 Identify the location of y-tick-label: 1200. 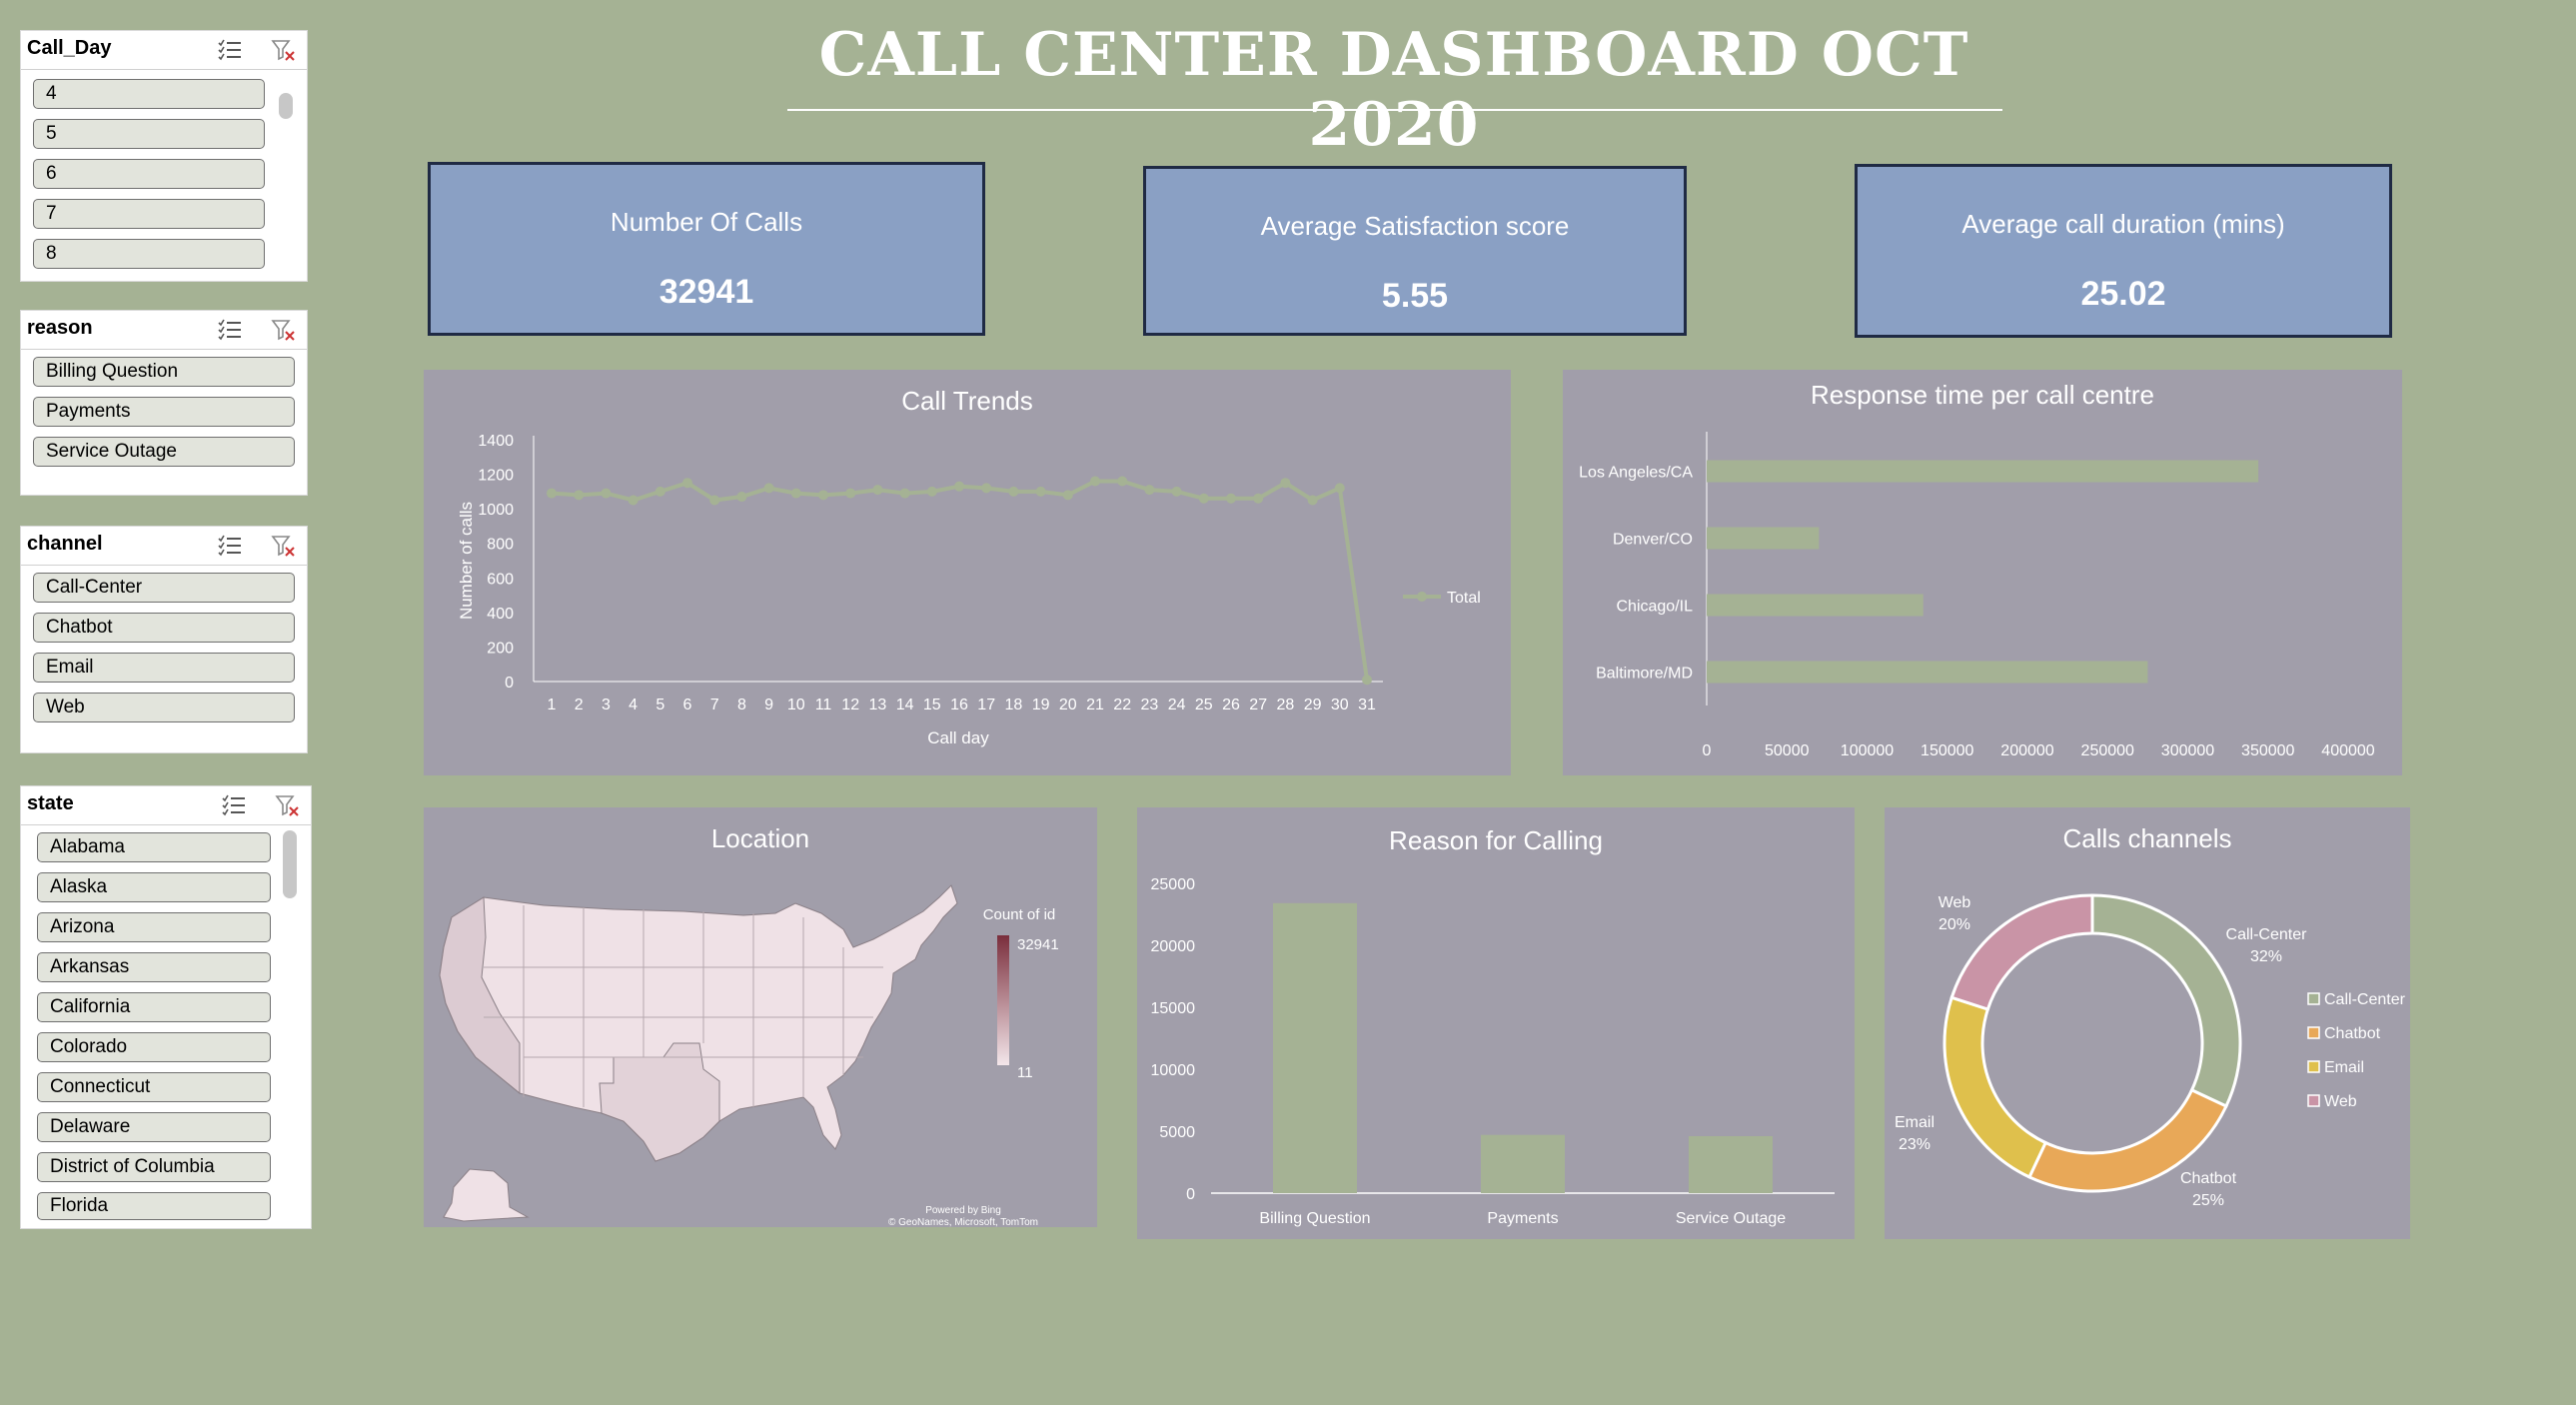
(496, 476).